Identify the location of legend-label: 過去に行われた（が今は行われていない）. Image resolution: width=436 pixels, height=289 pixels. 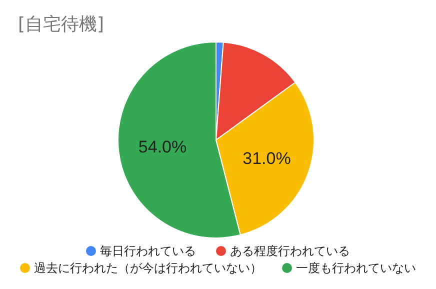
(148, 268).